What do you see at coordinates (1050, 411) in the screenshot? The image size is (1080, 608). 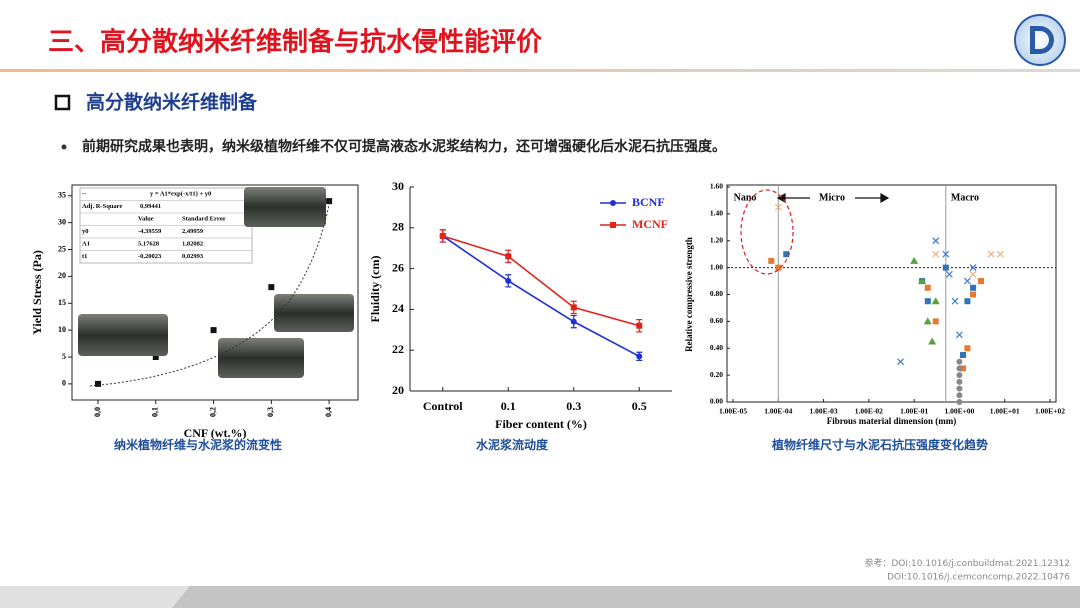 I see `x-tick-label: 1.00E+02` at bounding box center [1050, 411].